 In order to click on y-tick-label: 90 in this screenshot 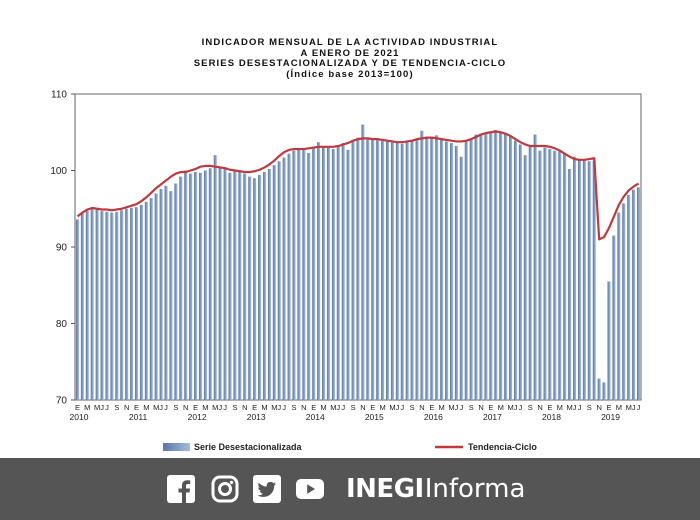, I will do `click(62, 248)`.